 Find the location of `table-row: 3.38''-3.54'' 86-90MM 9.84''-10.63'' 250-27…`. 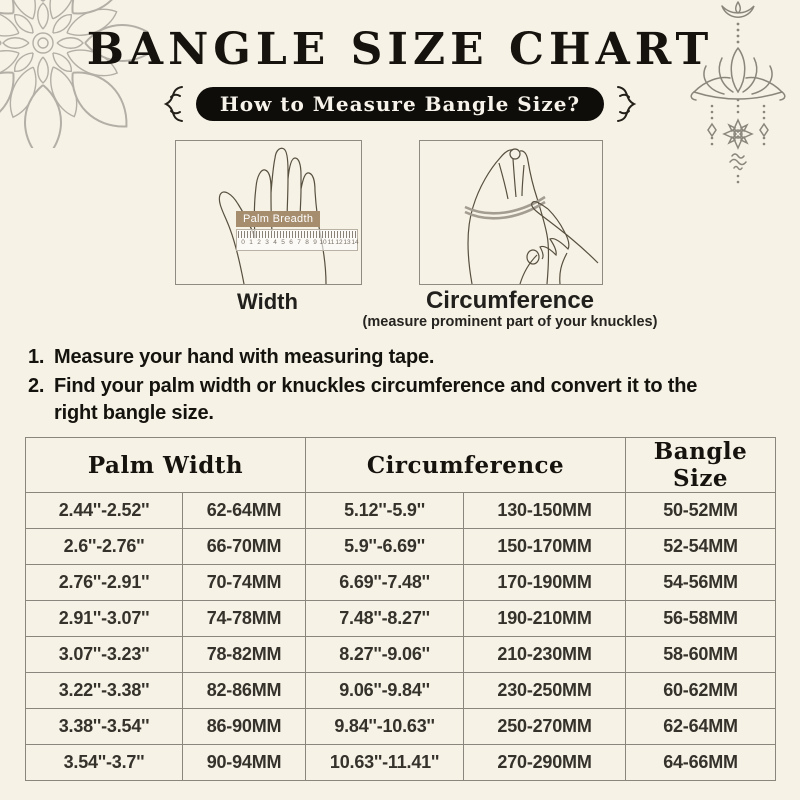

table-row: 3.38''-3.54'' 86-90MM 9.84''-10.63'' 250-27… is located at coordinates (401, 726).